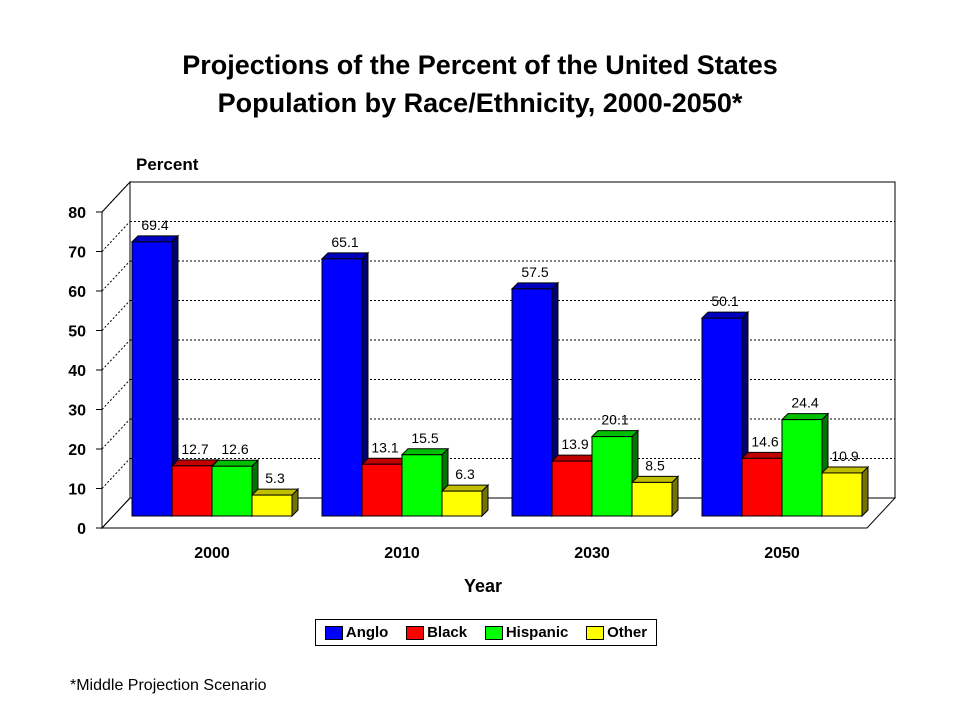 This screenshot has width=960, height=720. Describe the element at coordinates (842, 494) in the screenshot. I see `bar-other-2050` at that location.